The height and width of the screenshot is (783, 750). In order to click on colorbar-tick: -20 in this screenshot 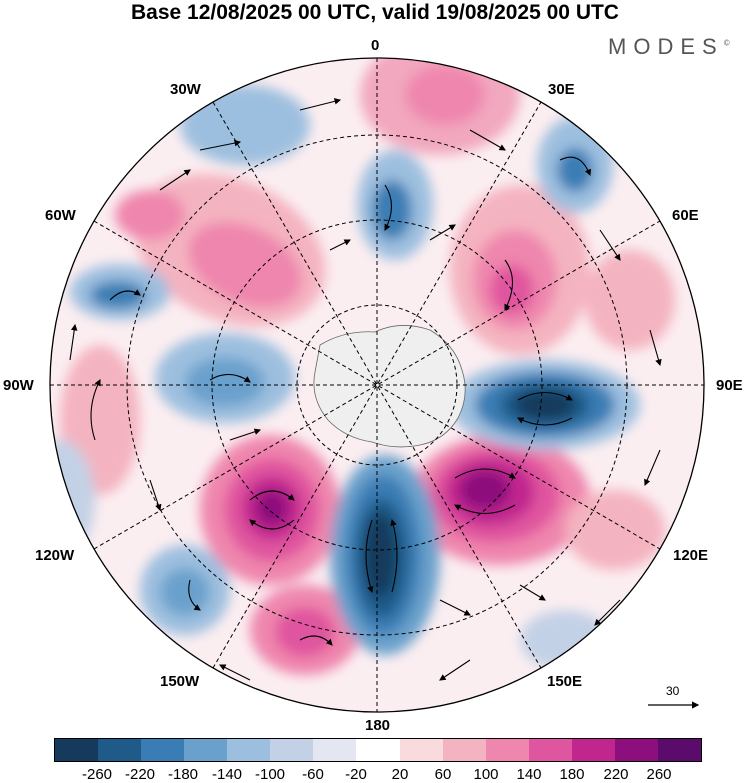, I will do `click(356, 774)`.